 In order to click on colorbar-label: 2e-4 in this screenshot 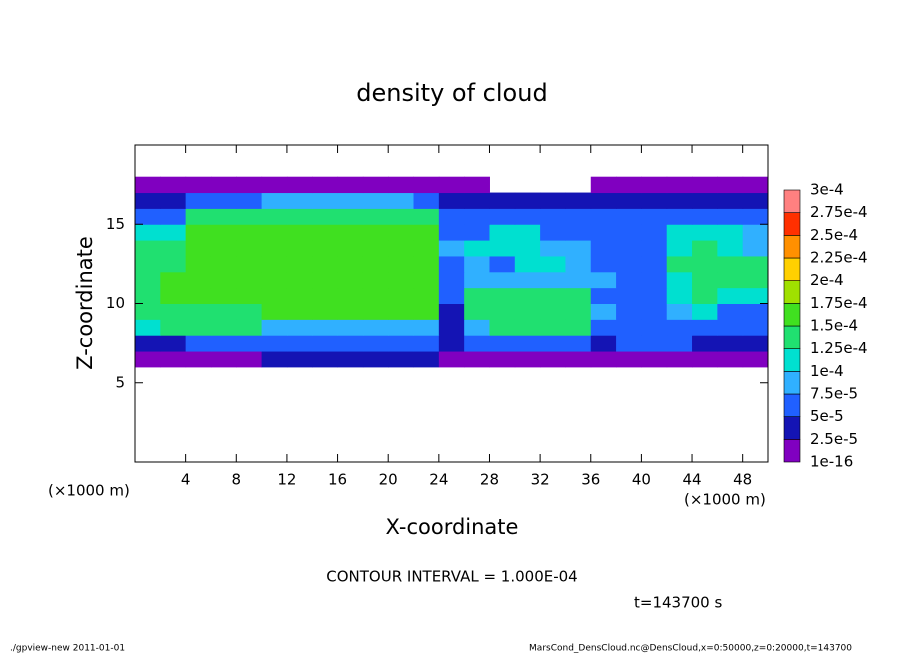, I will do `click(827, 280)`.